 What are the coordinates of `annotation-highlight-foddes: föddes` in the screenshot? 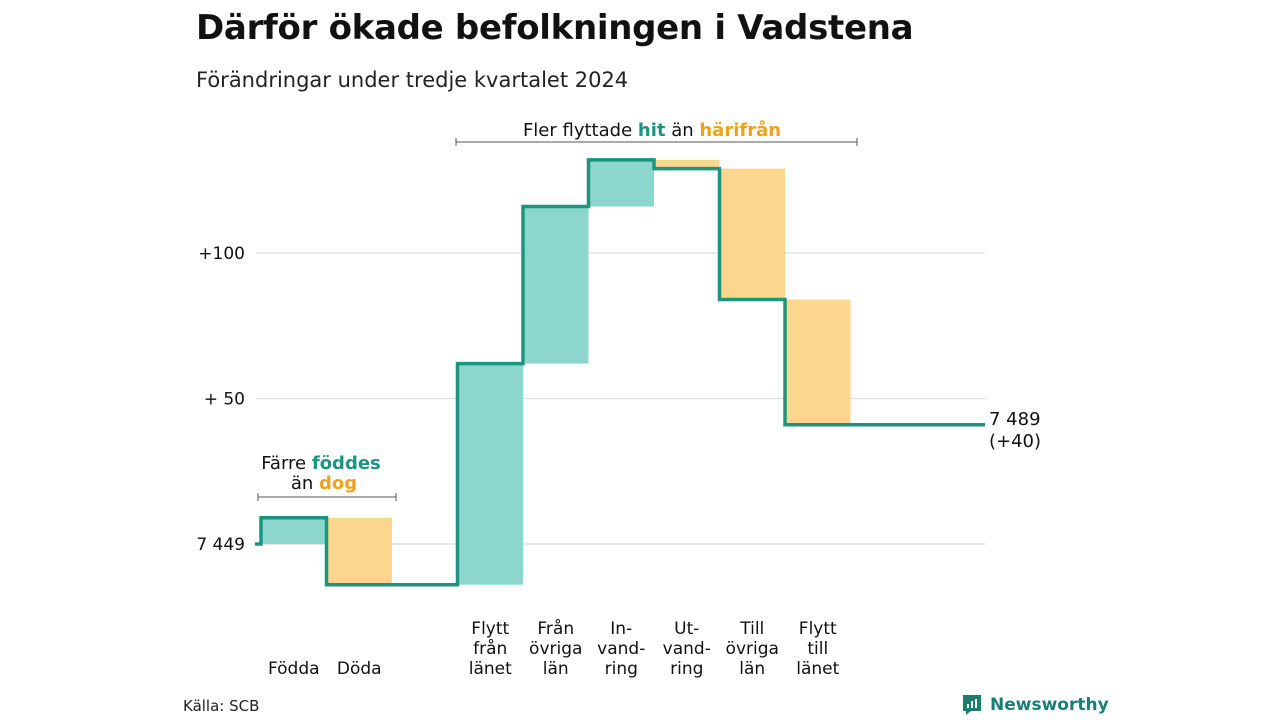 It's located at (346, 463).